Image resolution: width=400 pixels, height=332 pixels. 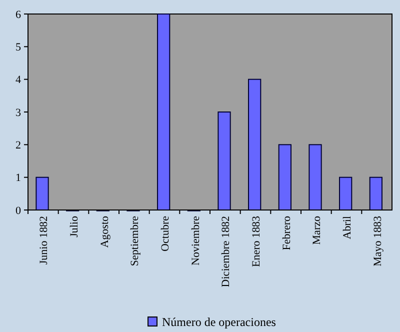 I want to click on x-tick-label: Julio, so click(x=74, y=227).